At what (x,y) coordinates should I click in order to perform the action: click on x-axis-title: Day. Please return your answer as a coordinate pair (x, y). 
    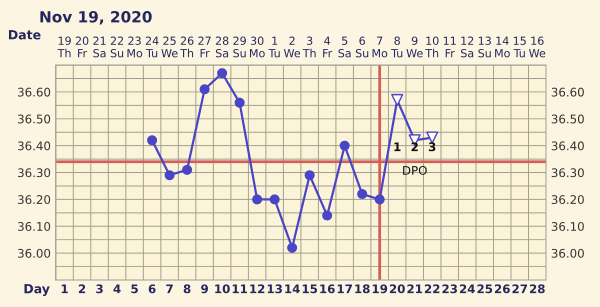
    Looking at the image, I should click on (37, 290).